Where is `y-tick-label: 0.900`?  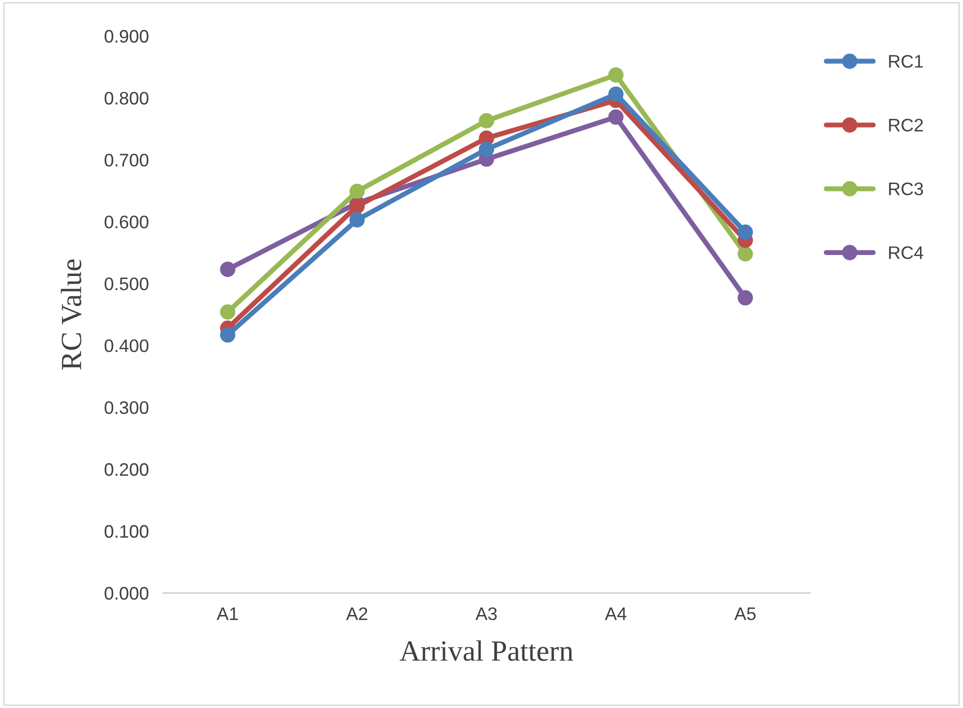
y-tick-label: 0.900 is located at coordinates (126, 36).